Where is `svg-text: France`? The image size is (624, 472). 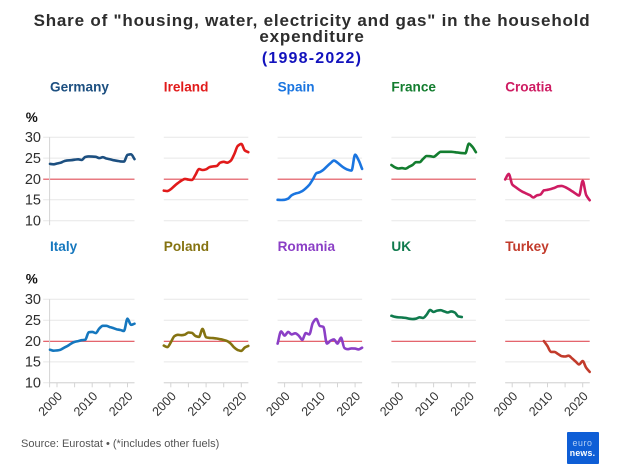 svg-text: France is located at coordinates (413, 87).